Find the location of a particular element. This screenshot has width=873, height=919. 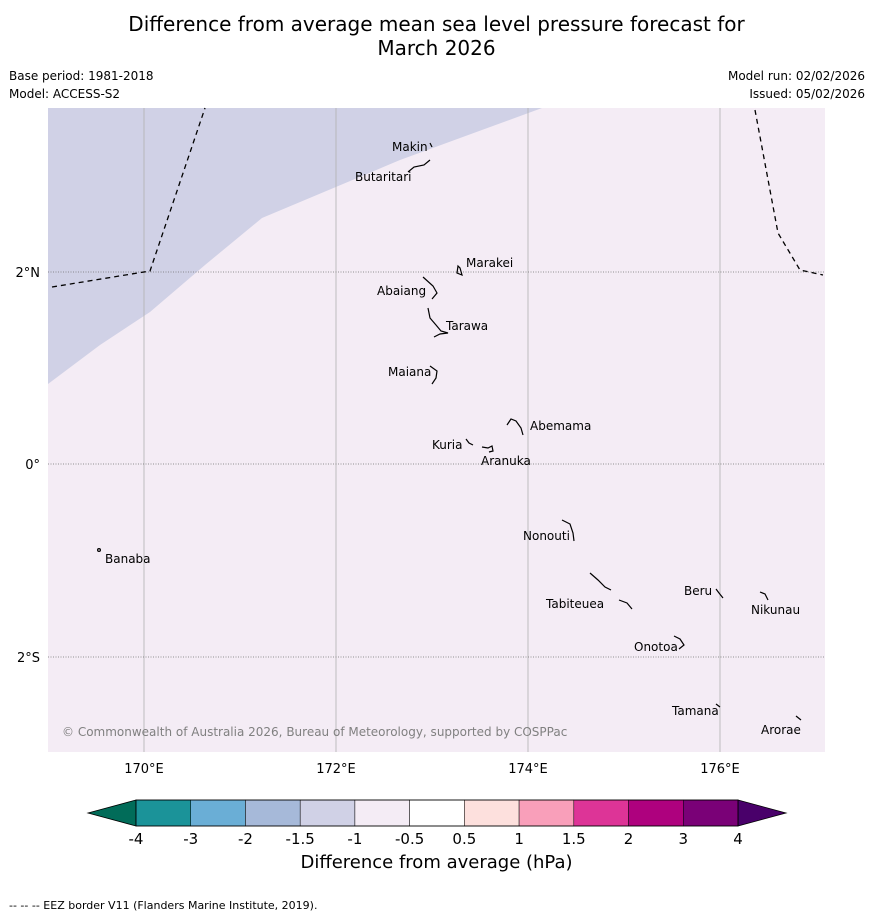

colorbar-under-arrow is located at coordinates (111, 813).